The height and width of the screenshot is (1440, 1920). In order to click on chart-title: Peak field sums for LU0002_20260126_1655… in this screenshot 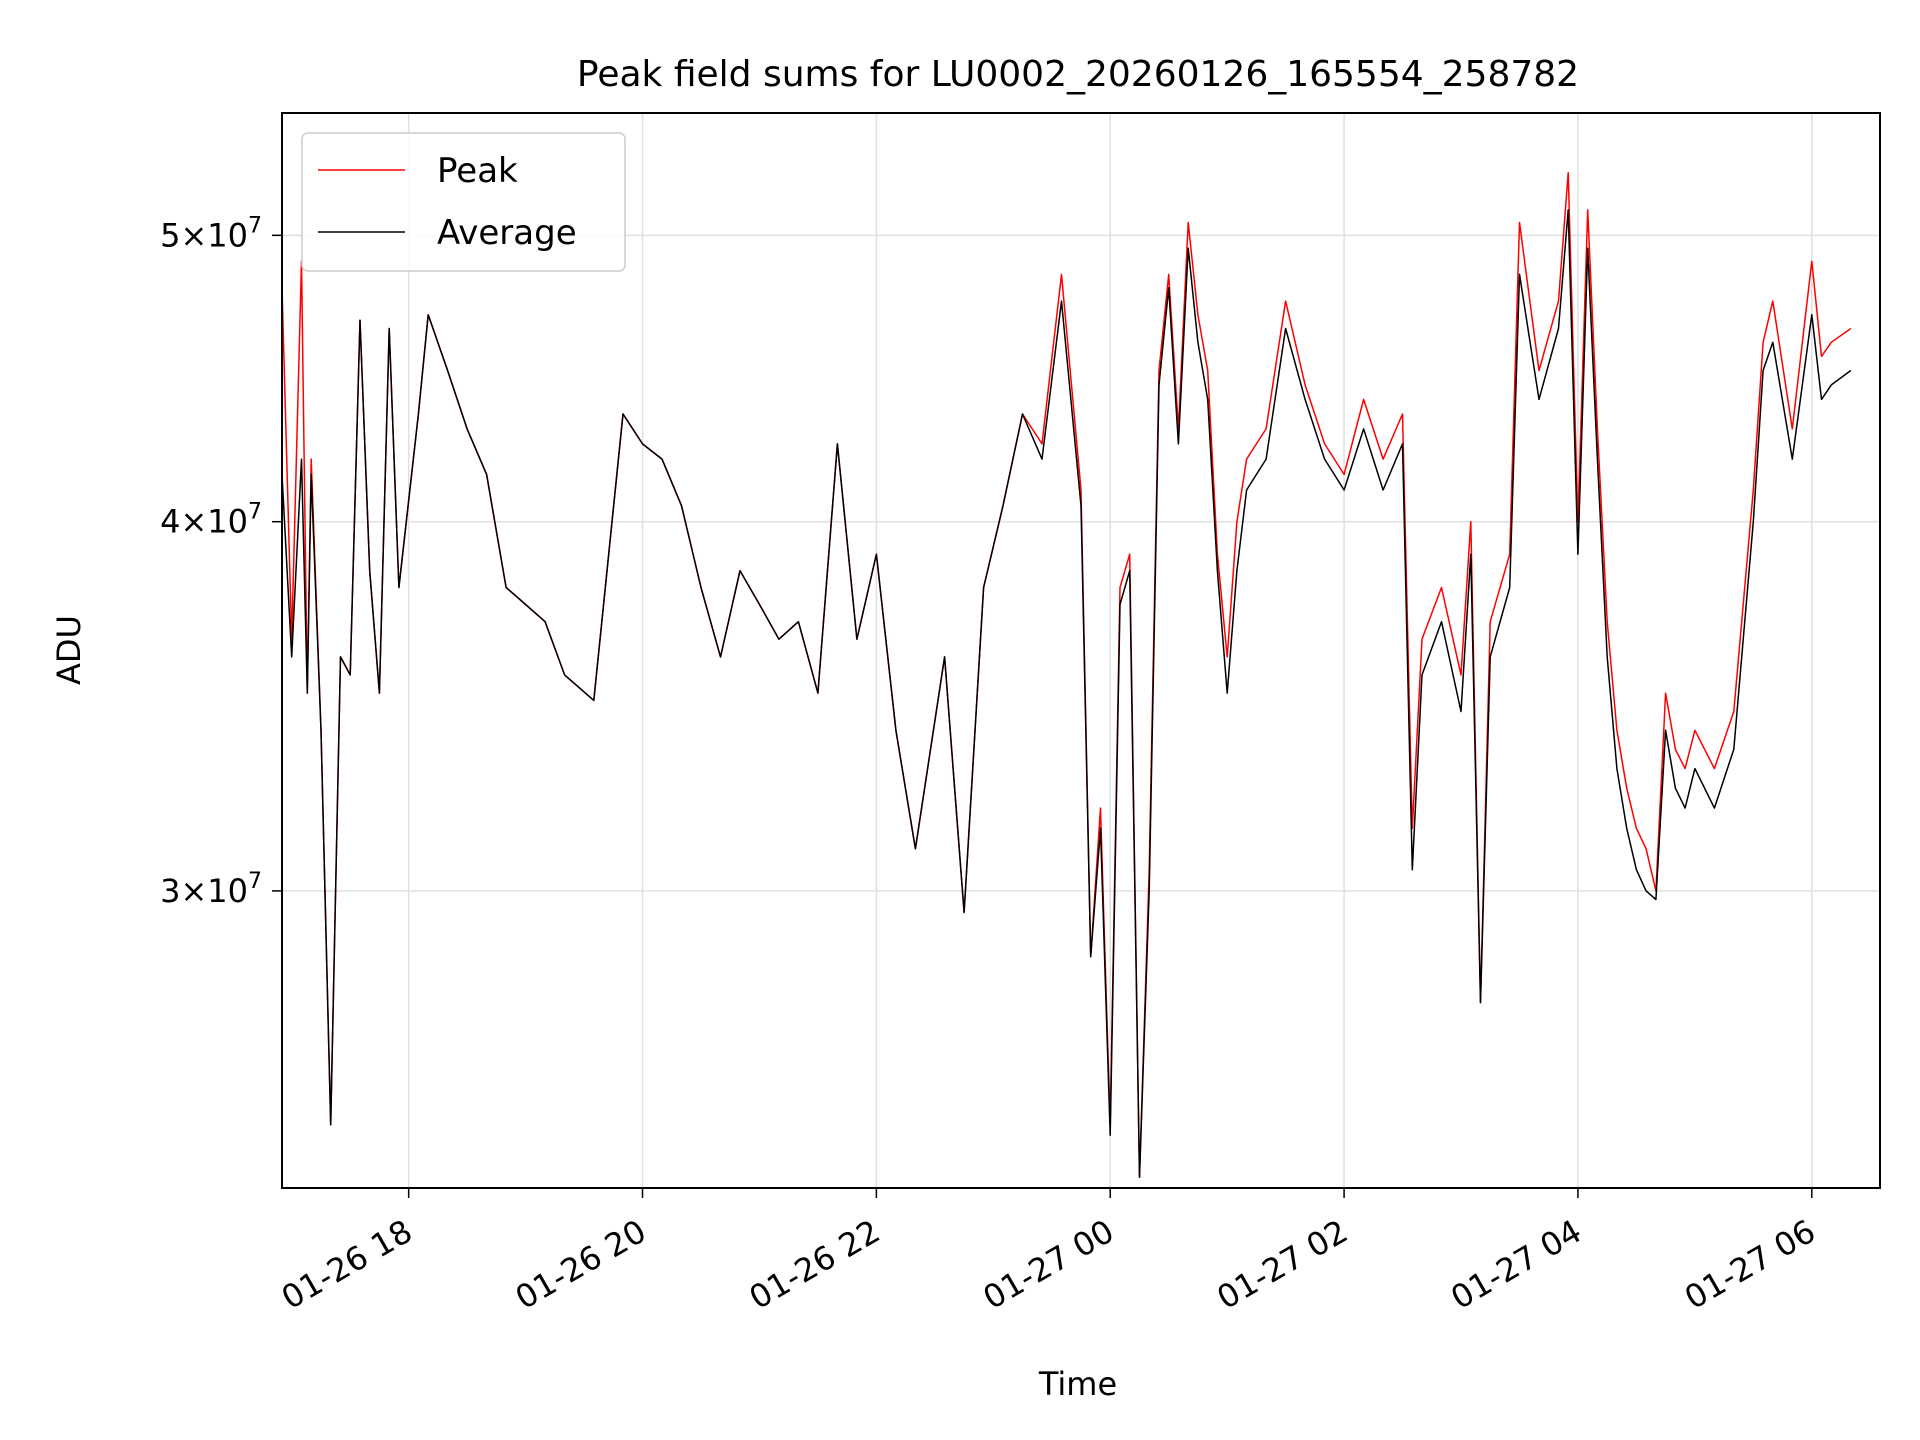, I will do `click(1078, 74)`.